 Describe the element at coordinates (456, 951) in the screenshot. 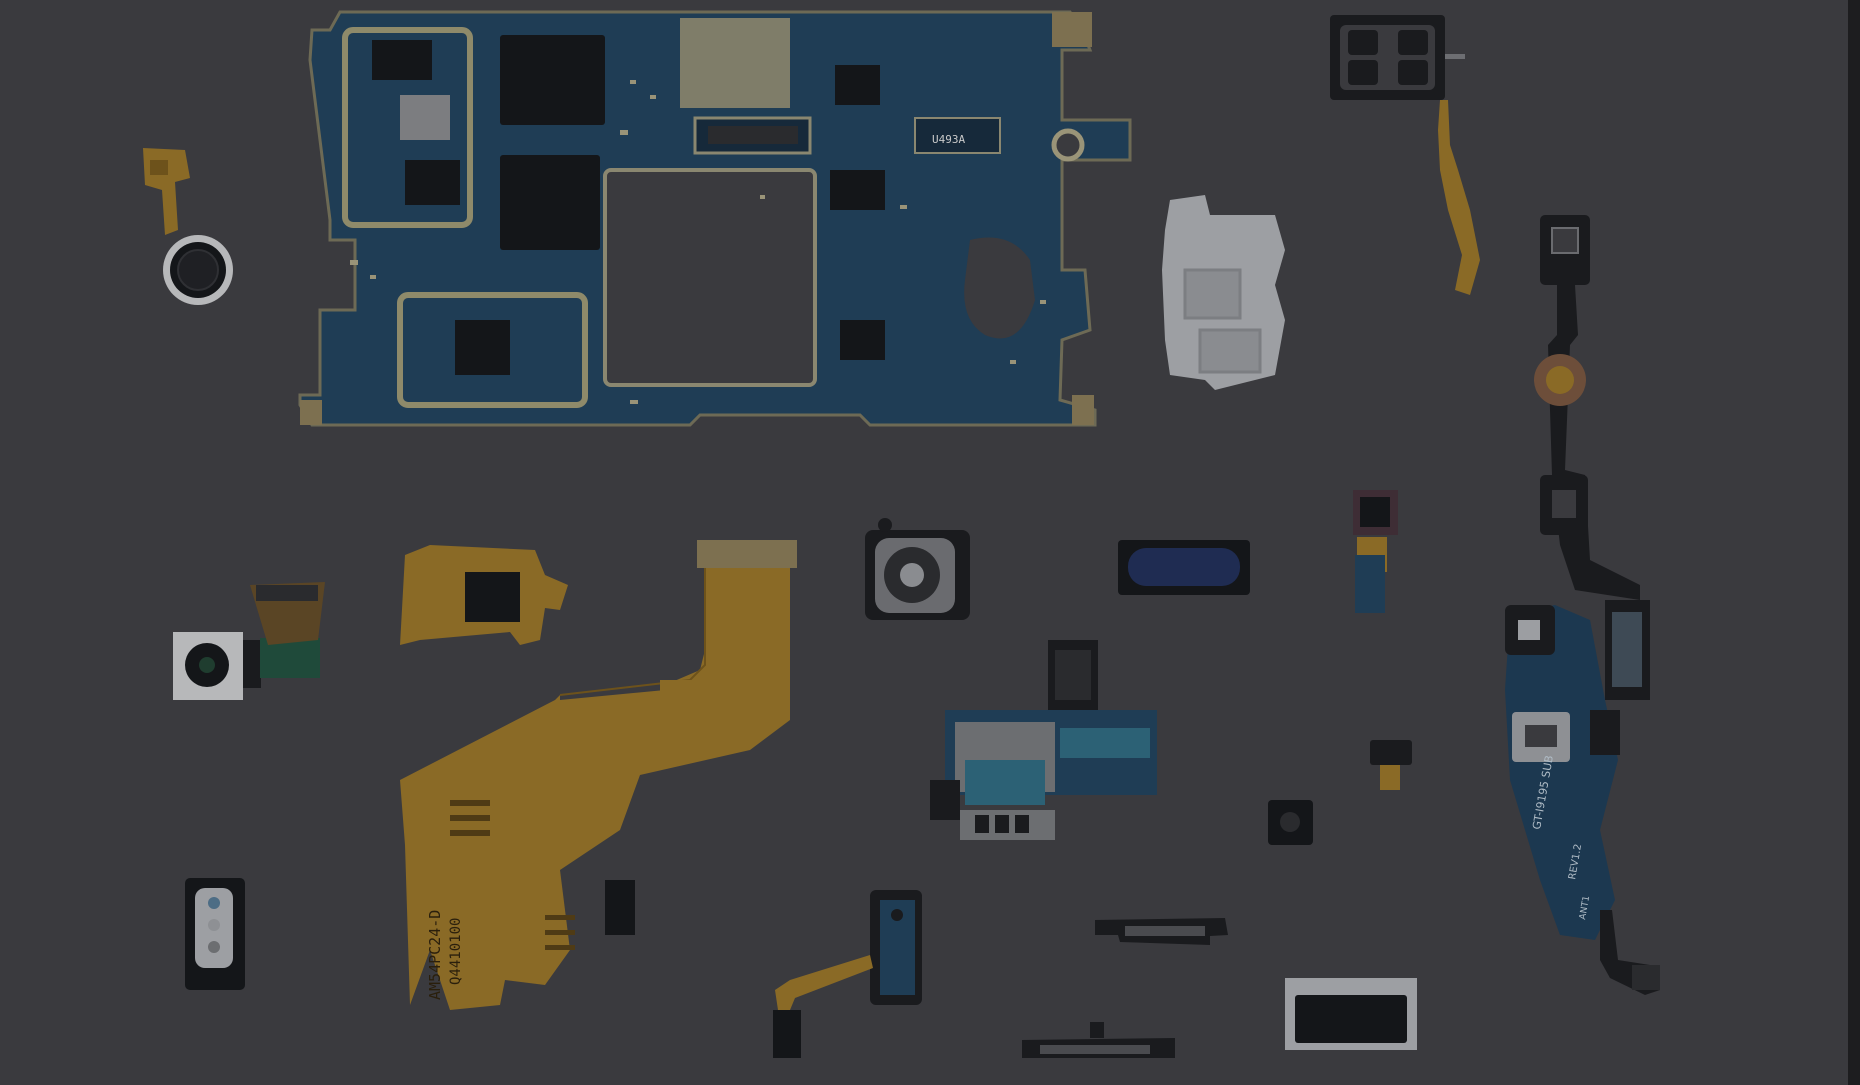

I see `flex-code: Q4410100` at that location.